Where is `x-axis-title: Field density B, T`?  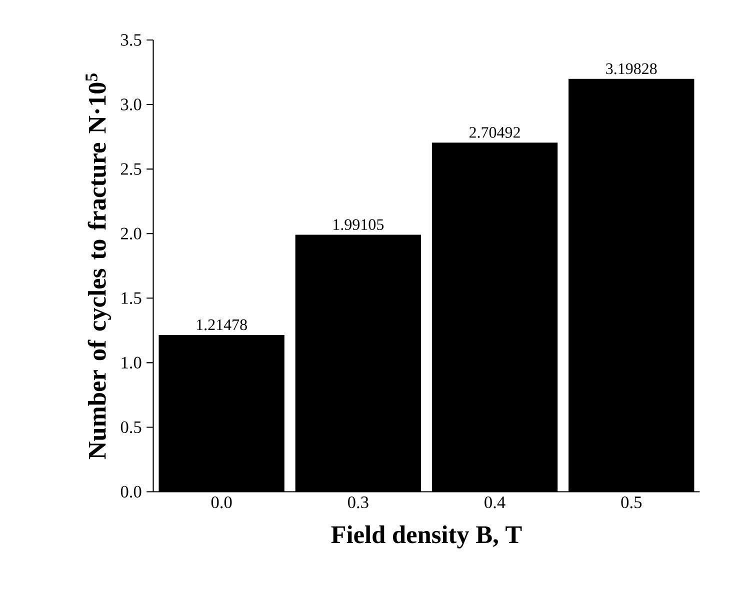 x-axis-title: Field density B, T is located at coordinates (426, 537).